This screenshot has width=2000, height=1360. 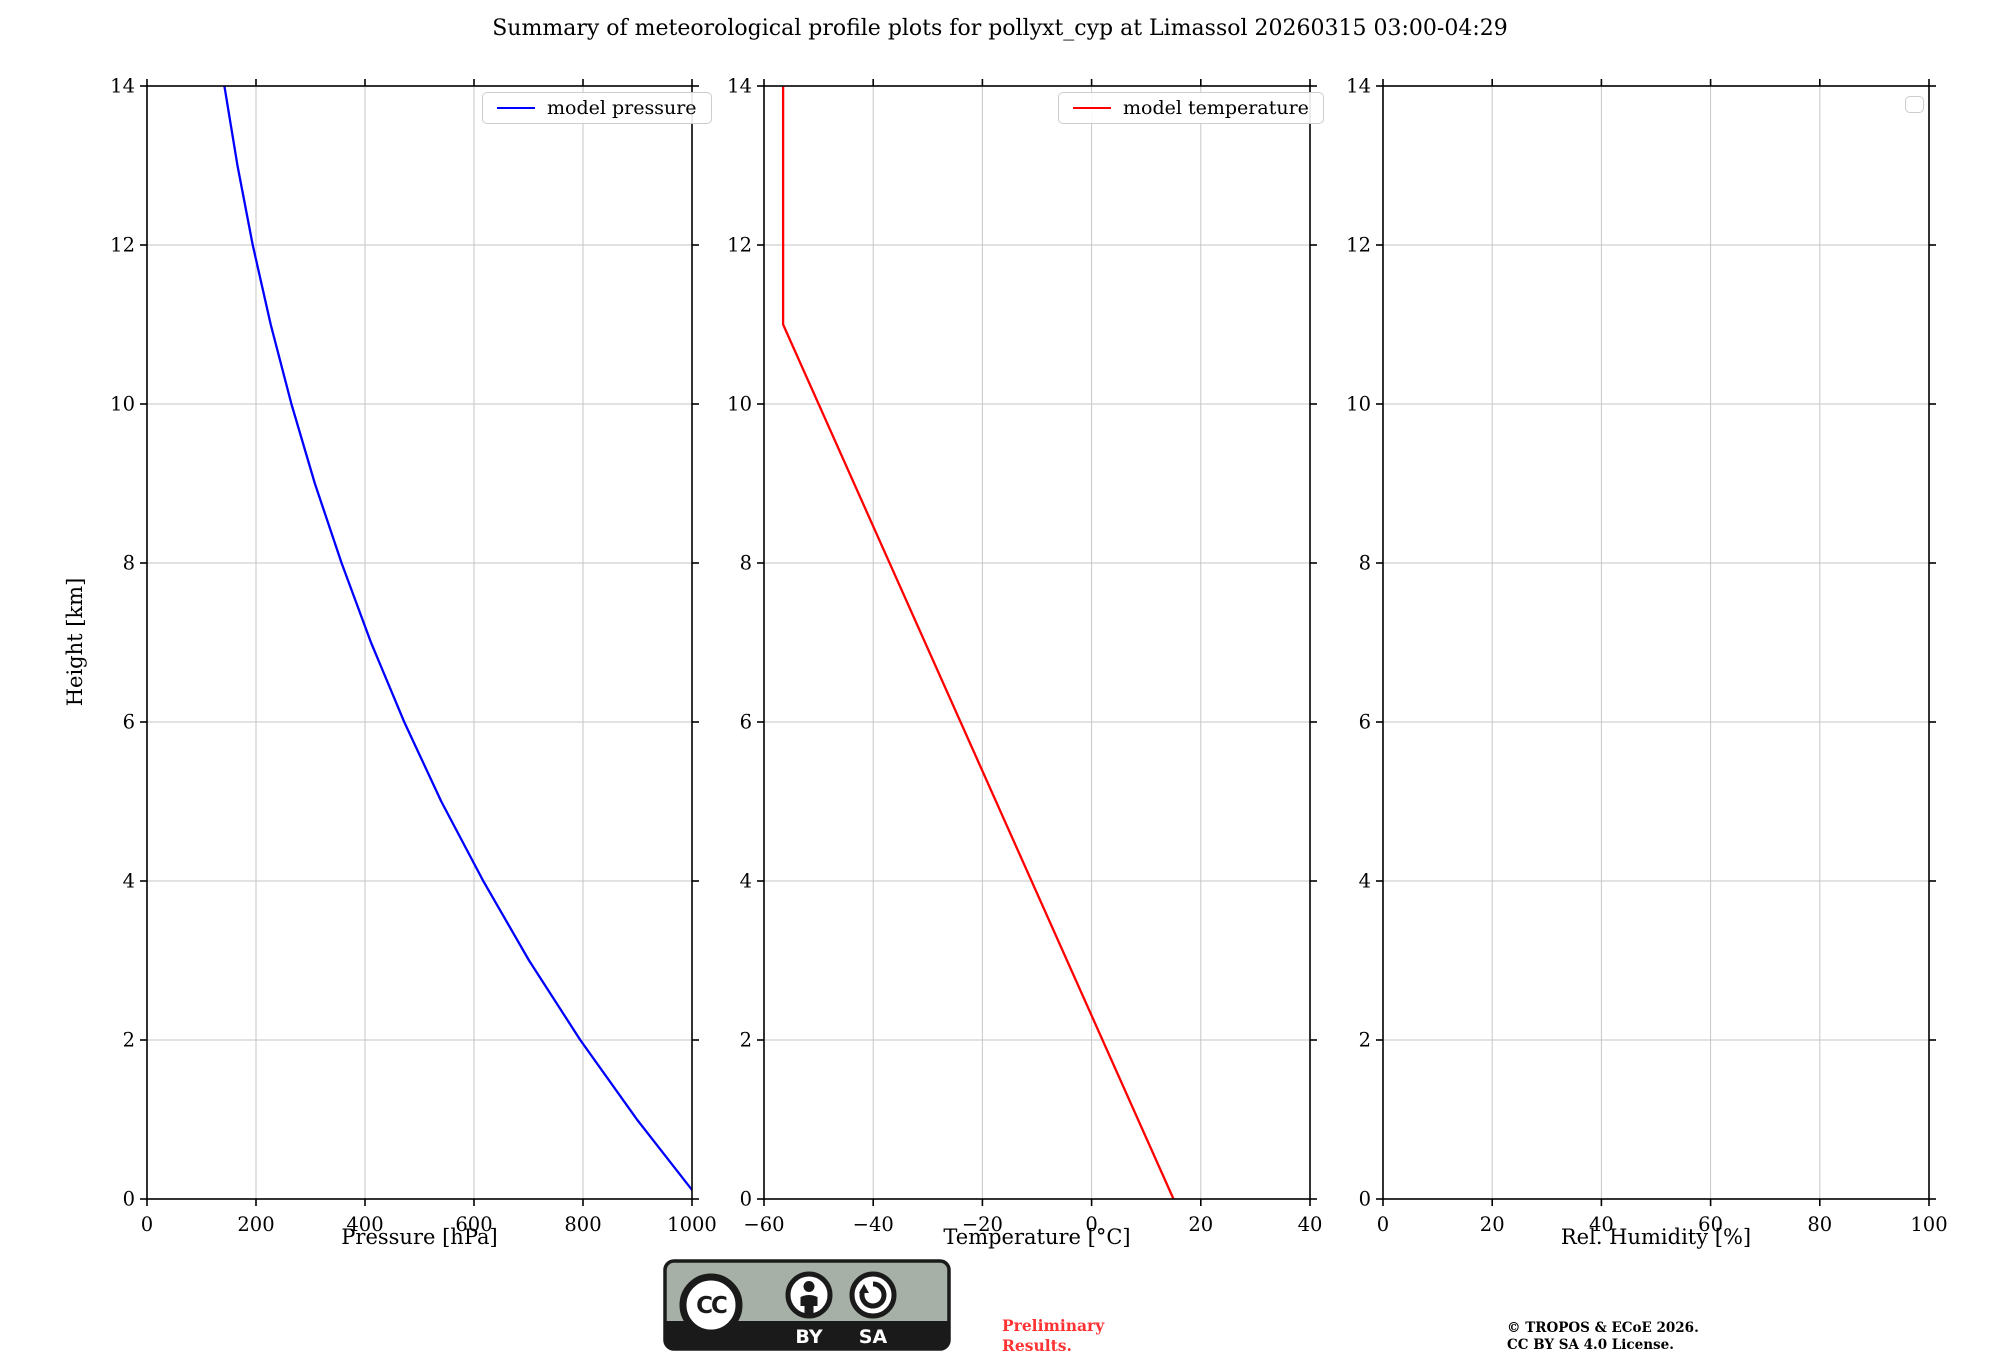 I want to click on y-axis-label: Height [km], so click(x=75, y=642).